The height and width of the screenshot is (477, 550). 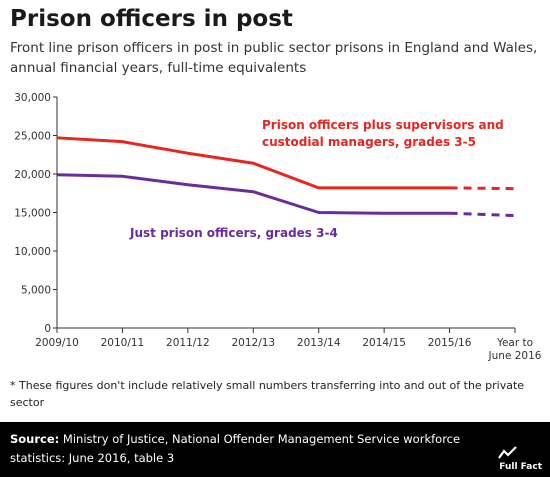 What do you see at coordinates (514, 343) in the screenshot?
I see `x-tick-label-line: Year to` at bounding box center [514, 343].